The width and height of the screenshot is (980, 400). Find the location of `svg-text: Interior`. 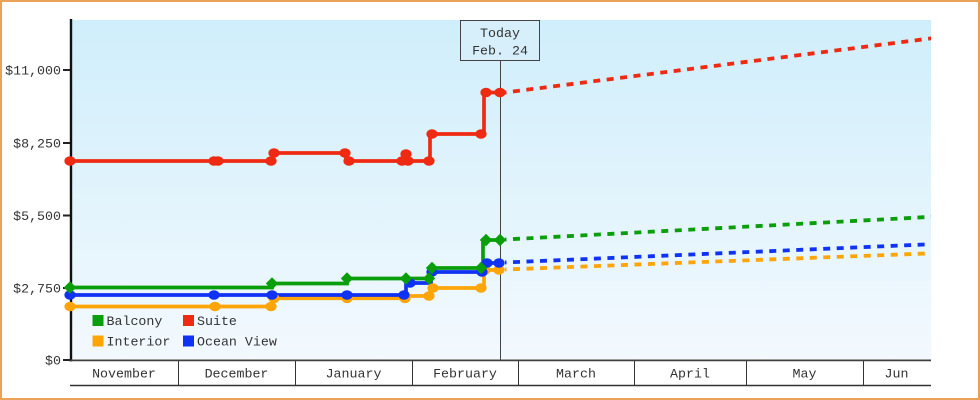

svg-text: Interior is located at coordinates (139, 342).